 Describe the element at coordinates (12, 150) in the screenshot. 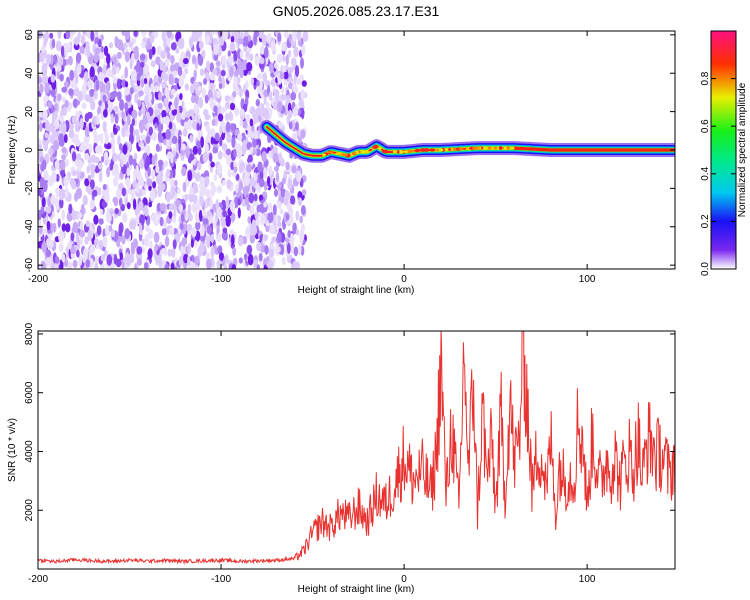

I see `spectrogram-y-axis-label: Frequency (Hz)` at that location.